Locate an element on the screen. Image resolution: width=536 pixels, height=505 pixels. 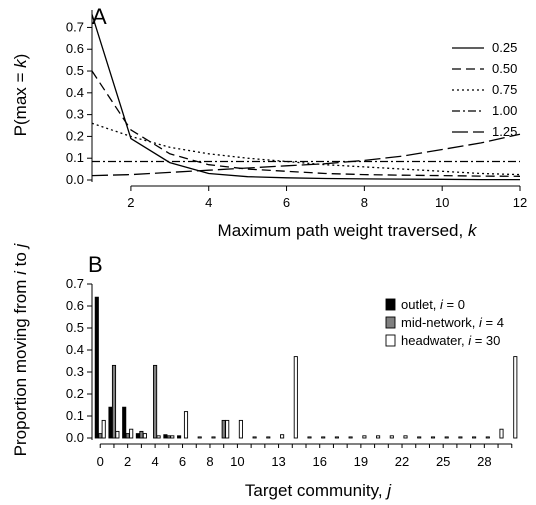
panel-a-xtick-label: 6 is located at coordinates (286, 202).